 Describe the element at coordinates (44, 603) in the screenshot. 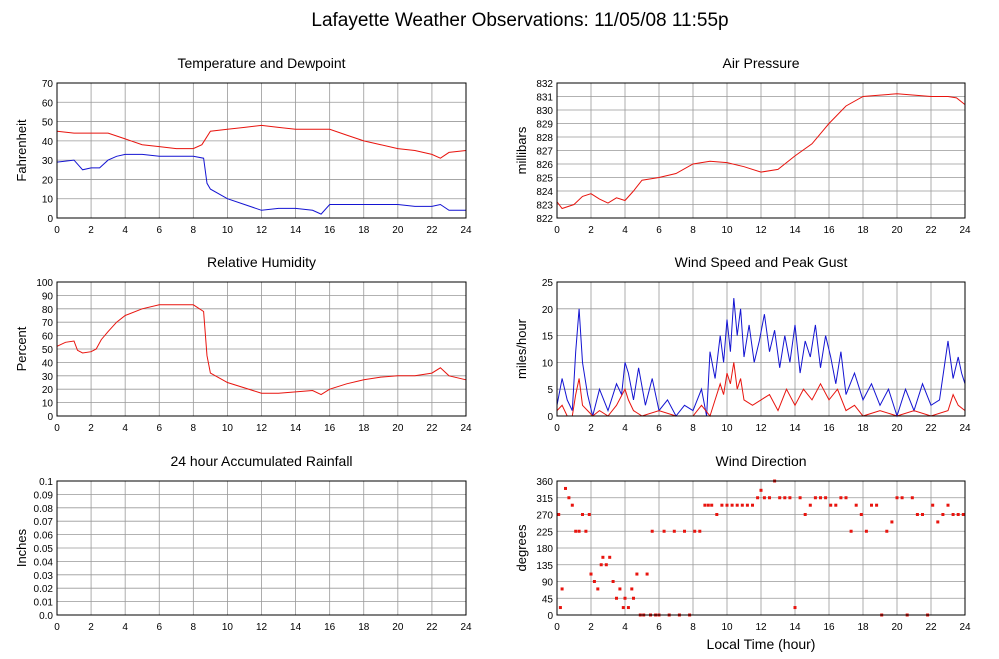

I see `y-tick-label: 0.01` at that location.